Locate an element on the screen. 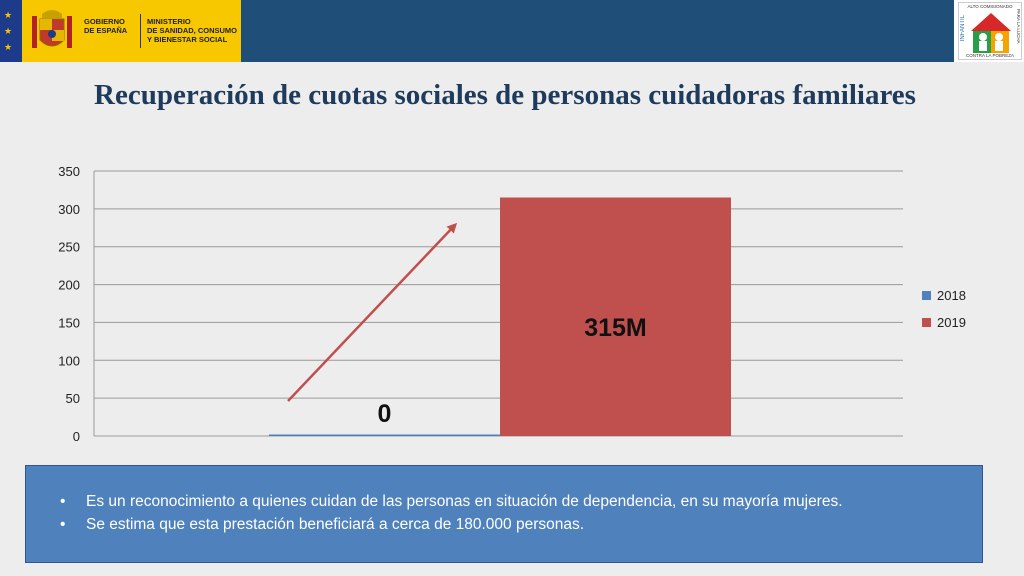  legend-label: 2018 is located at coordinates (951, 295).